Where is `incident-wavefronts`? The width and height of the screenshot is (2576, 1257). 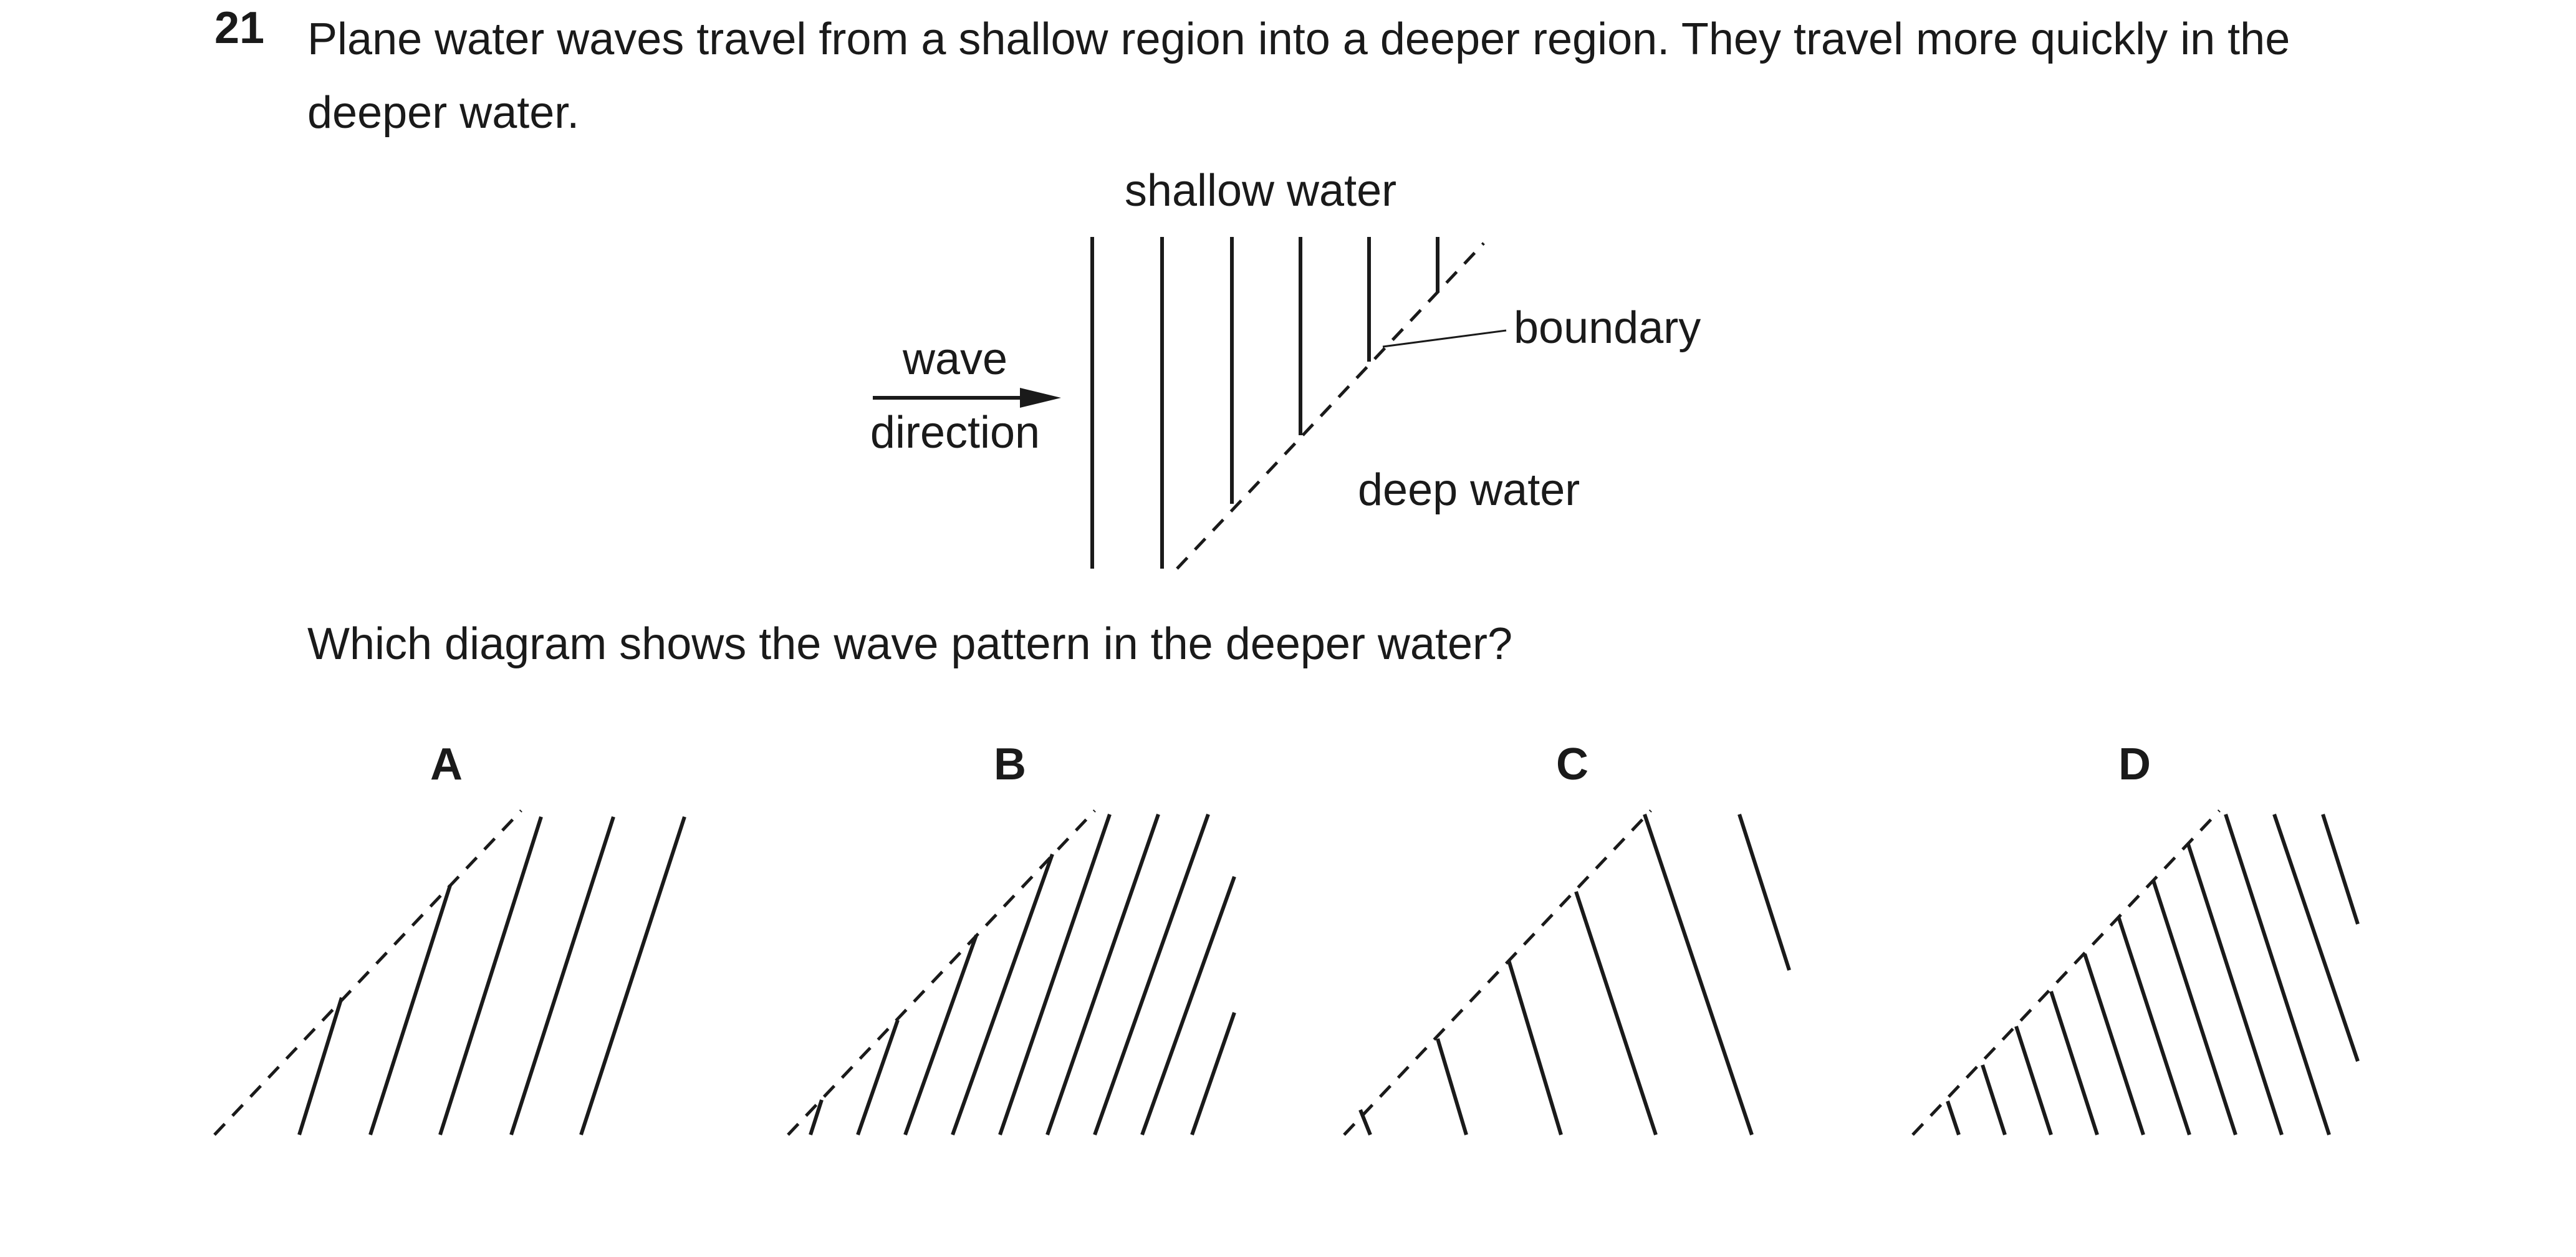 incident-wavefronts is located at coordinates (1264, 403).